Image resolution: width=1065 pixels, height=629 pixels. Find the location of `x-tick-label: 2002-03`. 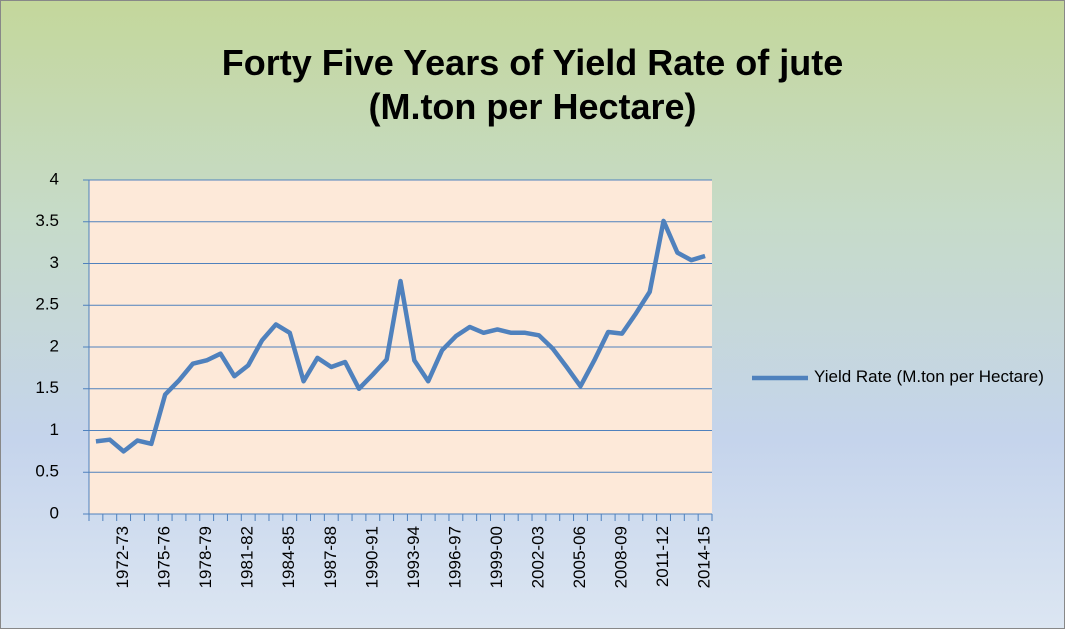

x-tick-label: 2002-03 is located at coordinates (537, 557).